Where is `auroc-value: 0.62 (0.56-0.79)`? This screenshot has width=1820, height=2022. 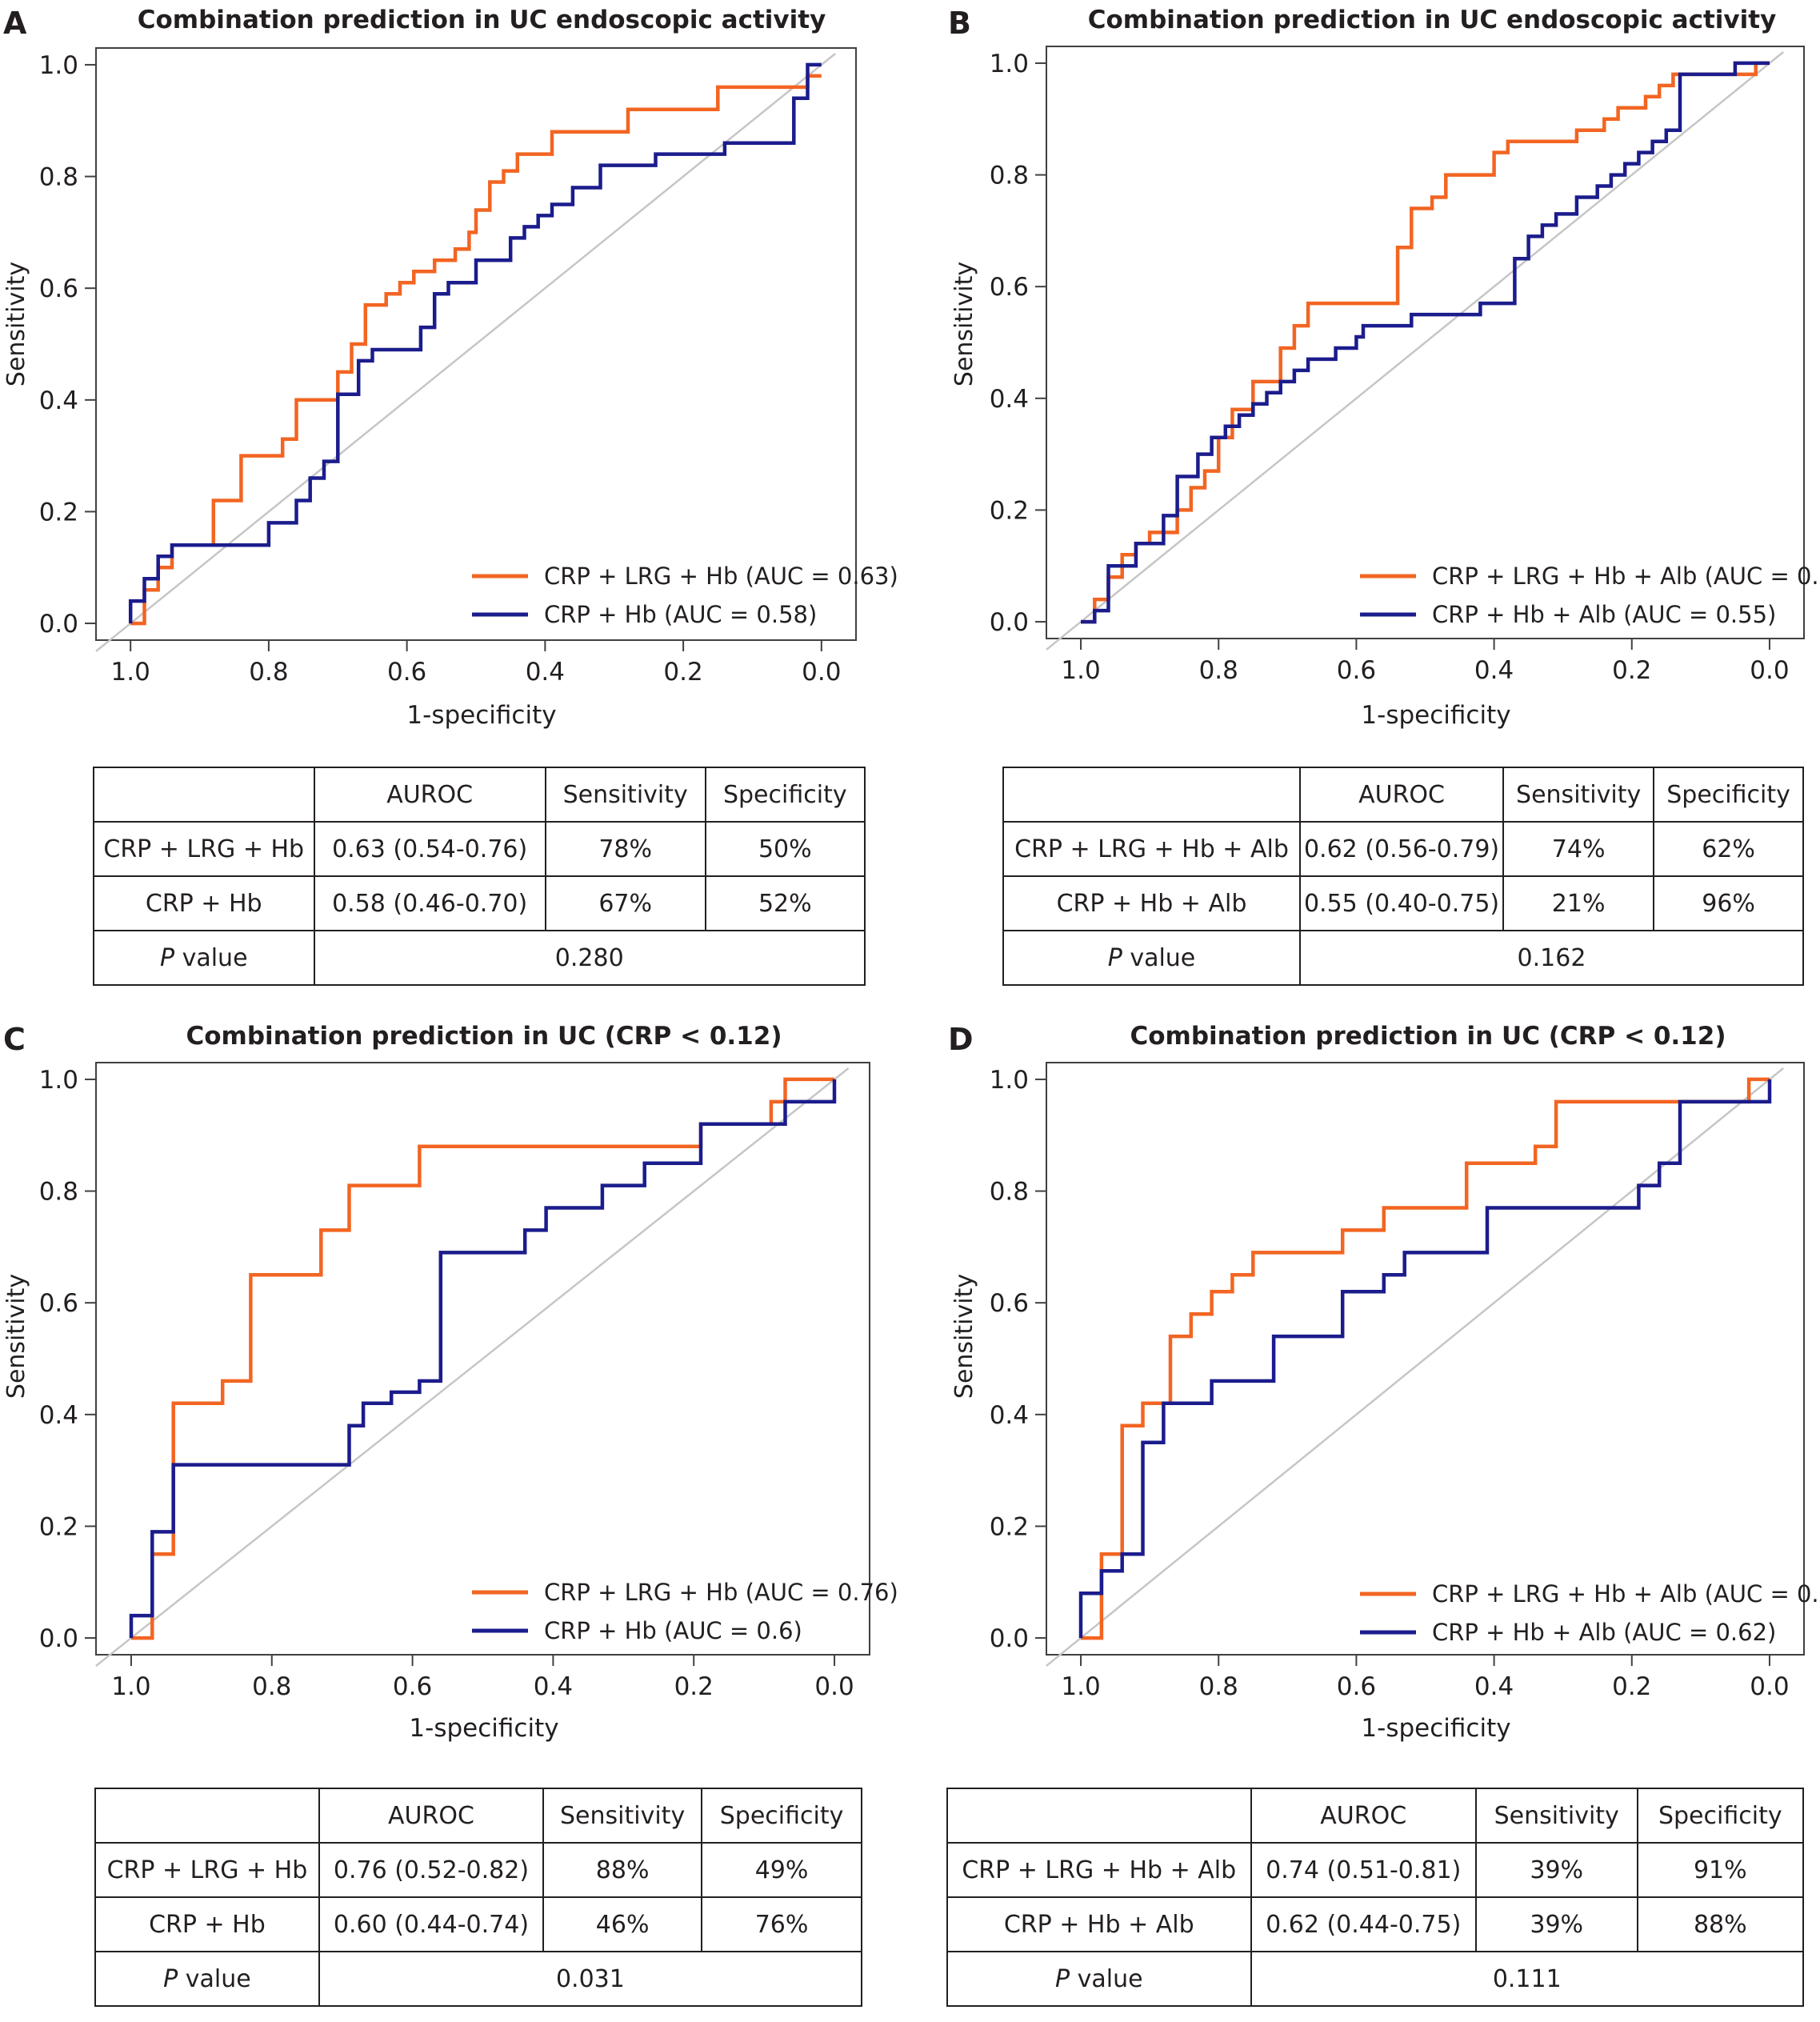 auroc-value: 0.62 (0.56-0.79) is located at coordinates (1401, 849).